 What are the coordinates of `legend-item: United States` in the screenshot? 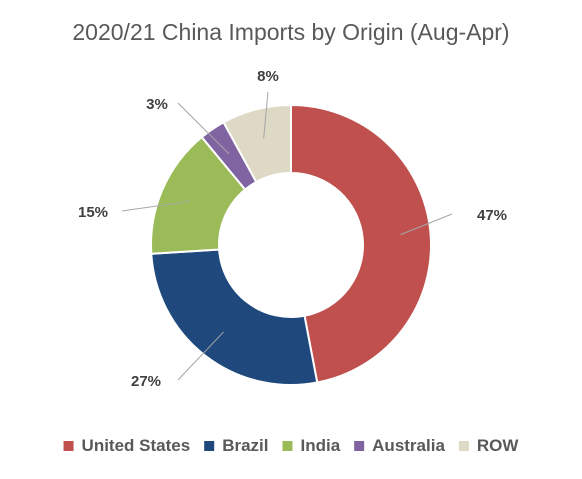 It's located at (127, 445).